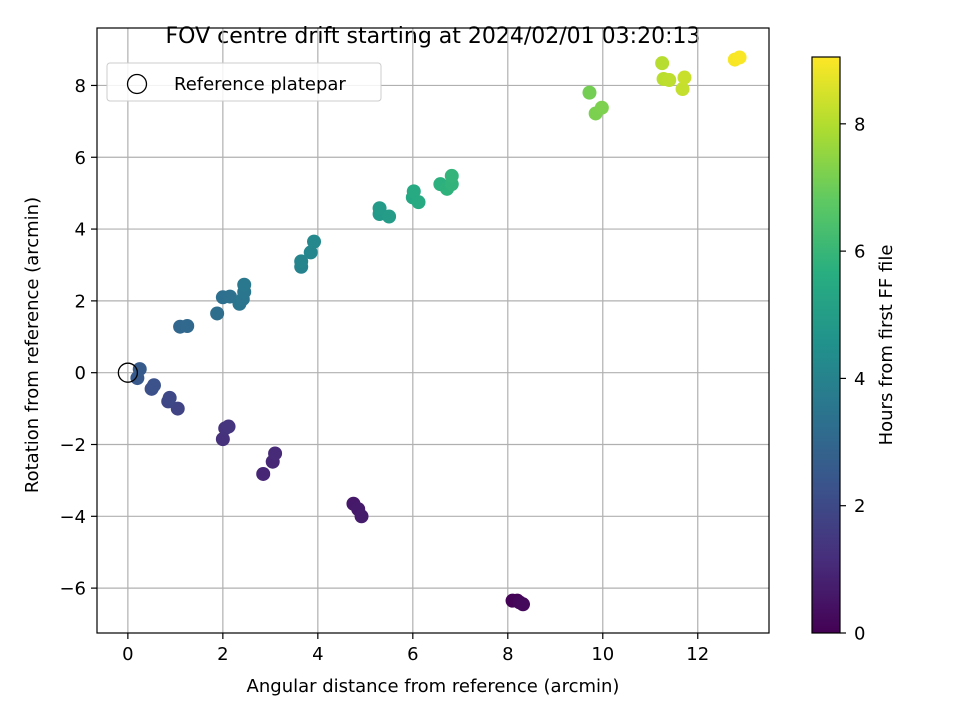 Image resolution: width=960 pixels, height=720 pixels. I want to click on y-tick-label: 6, so click(80, 158).